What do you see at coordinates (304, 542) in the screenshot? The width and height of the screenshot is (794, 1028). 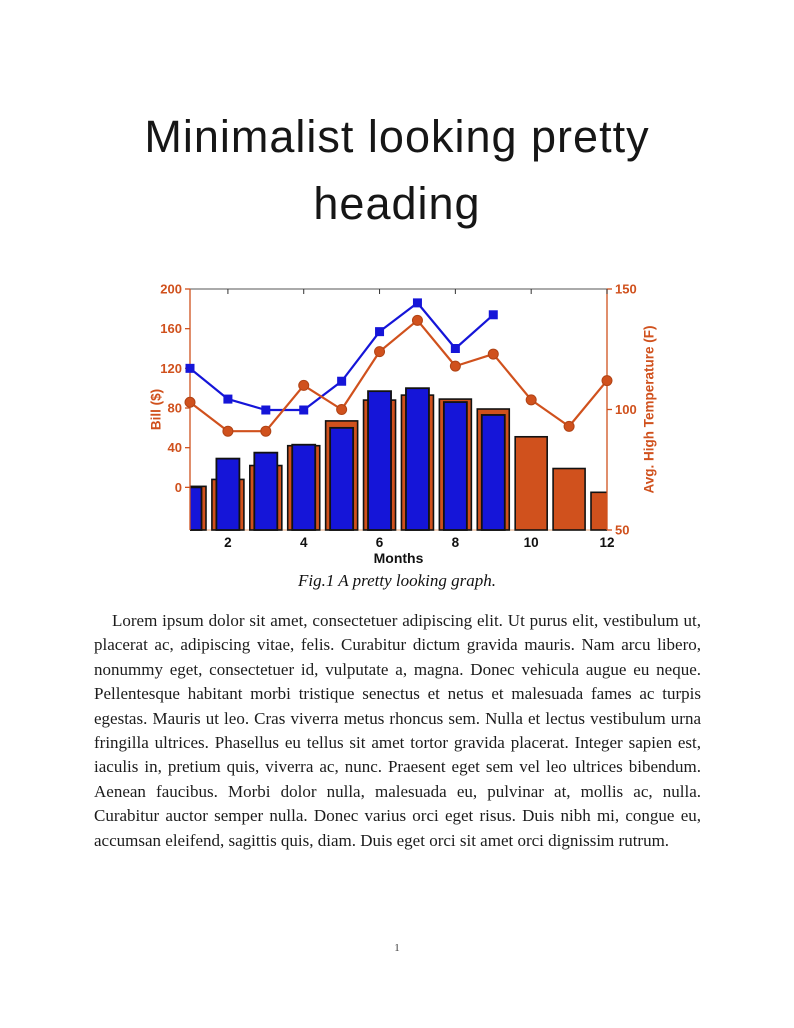 I see `svg-text: 4` at bounding box center [304, 542].